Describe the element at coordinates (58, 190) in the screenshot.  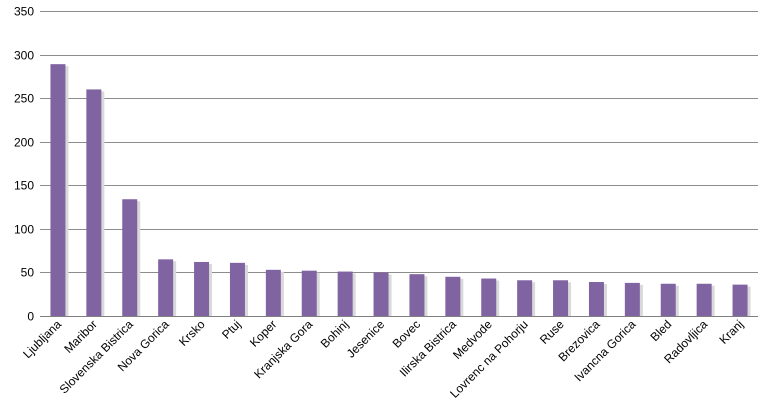
I see `bar-ljubljana` at that location.